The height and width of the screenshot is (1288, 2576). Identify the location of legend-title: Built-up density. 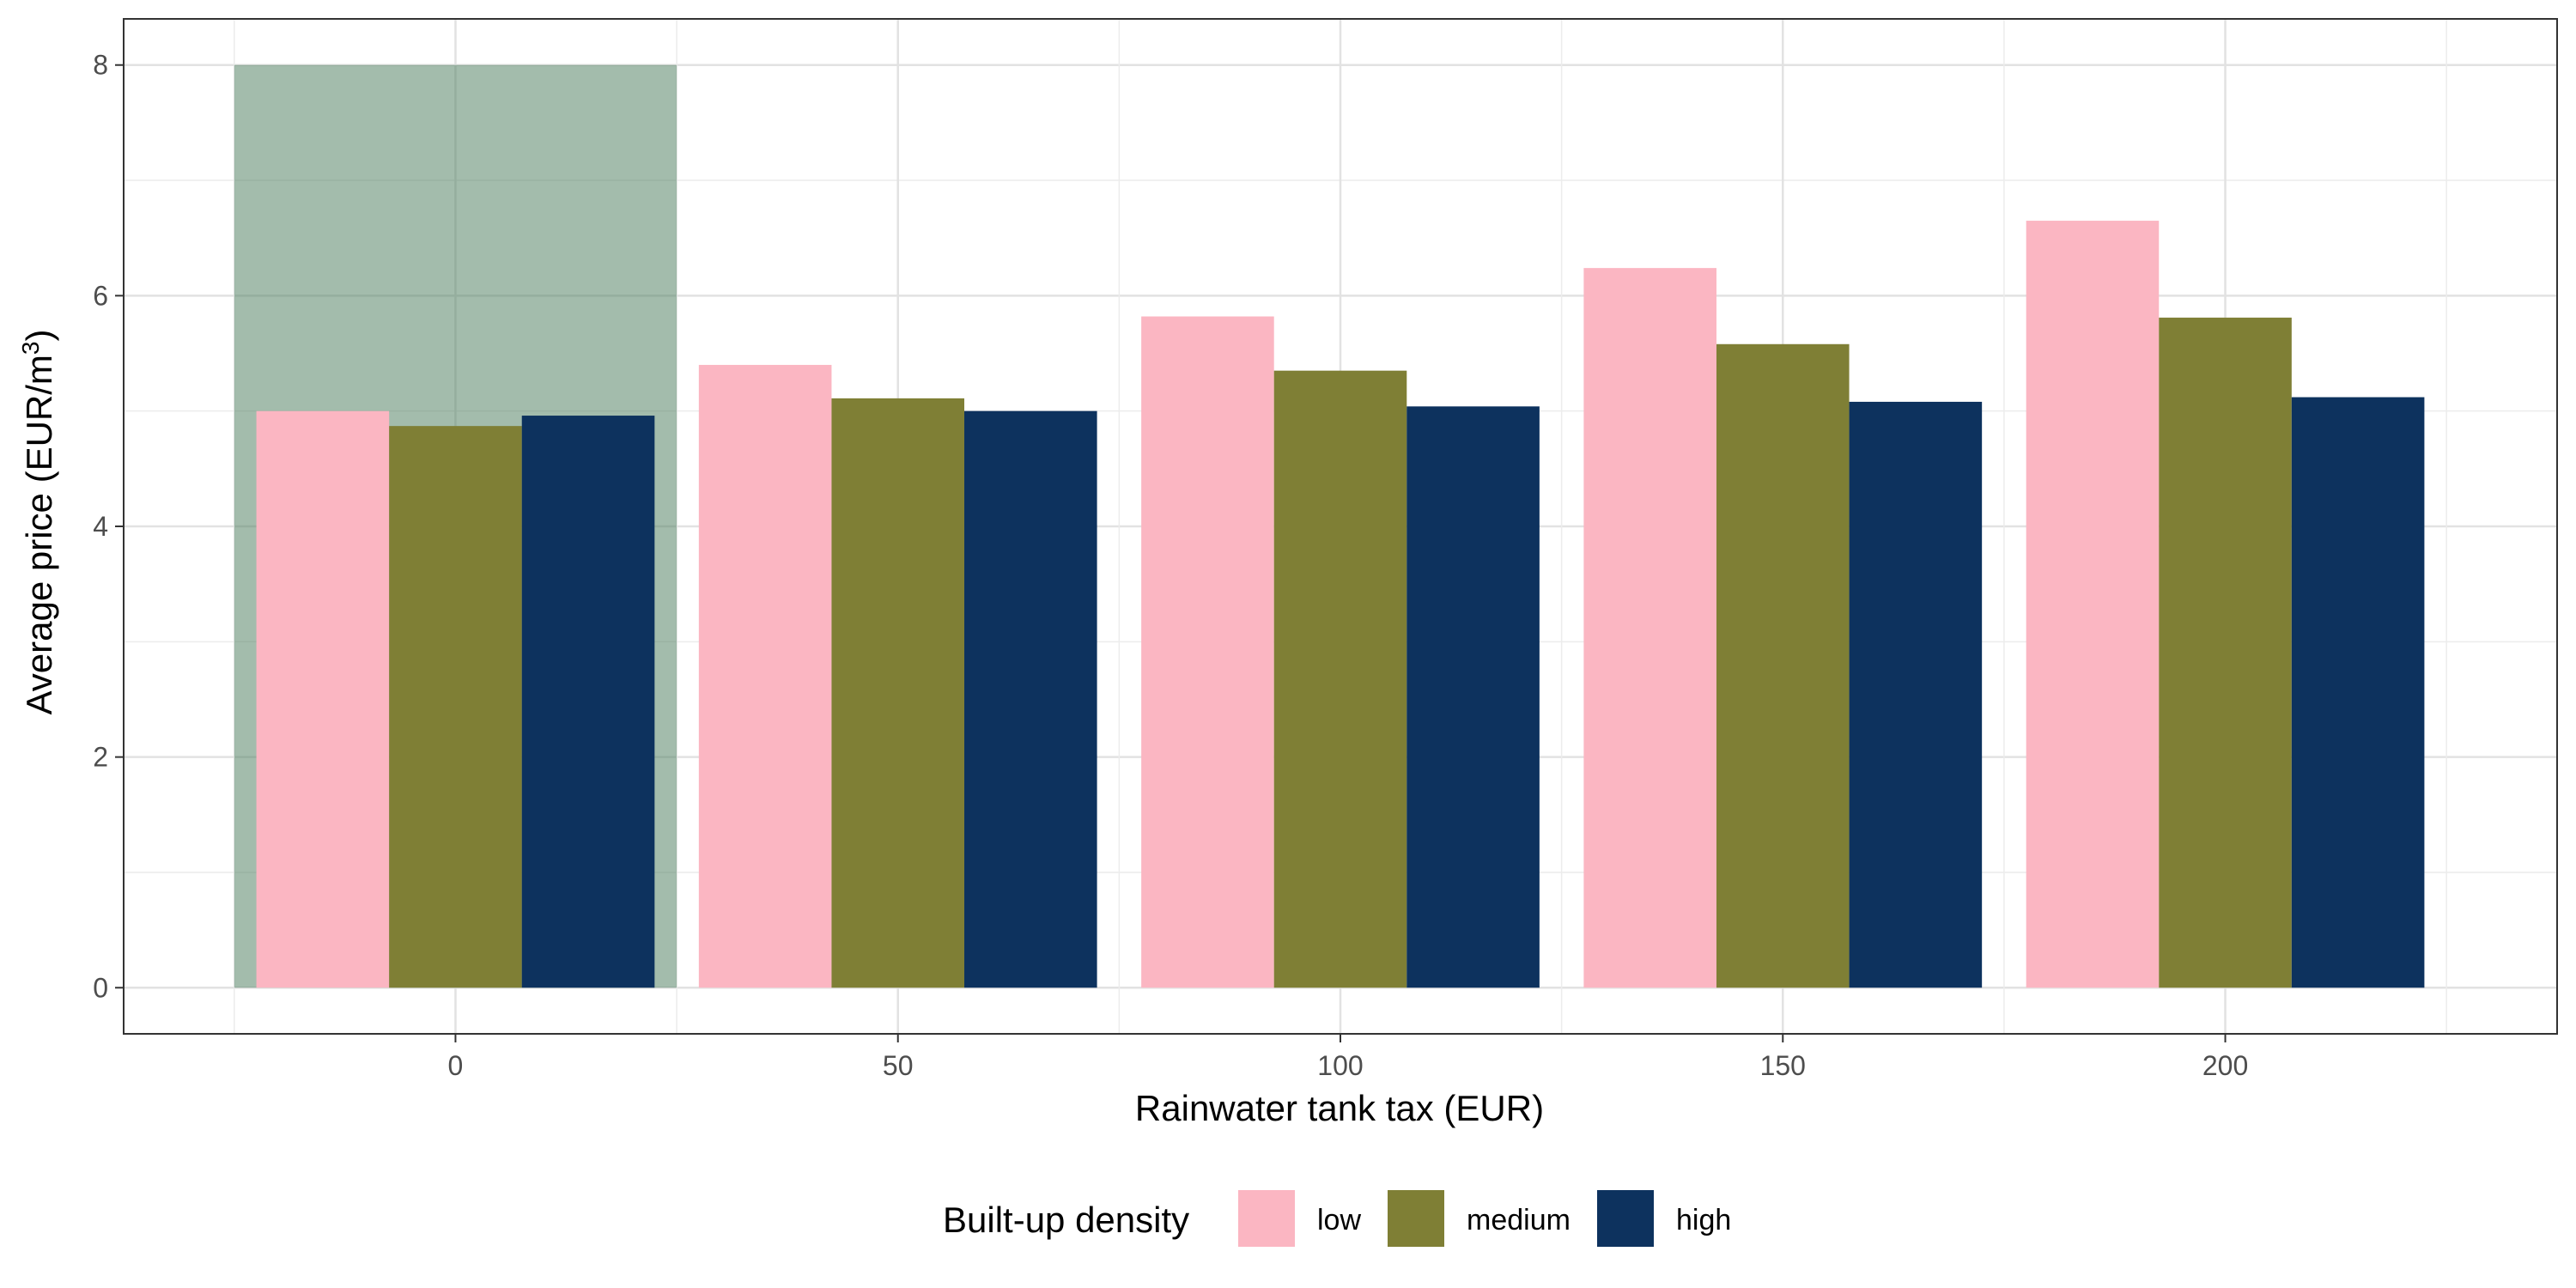
(1066, 1220).